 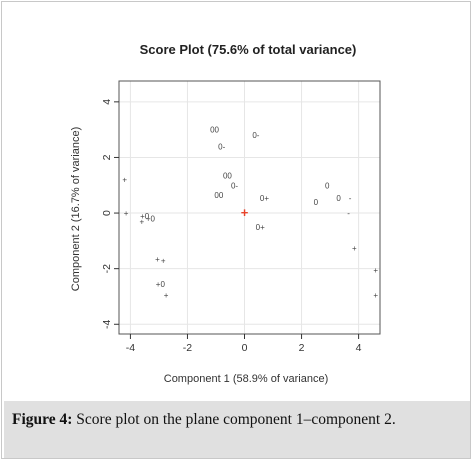 I want to click on score-point-5: +, so click(x=157, y=259).